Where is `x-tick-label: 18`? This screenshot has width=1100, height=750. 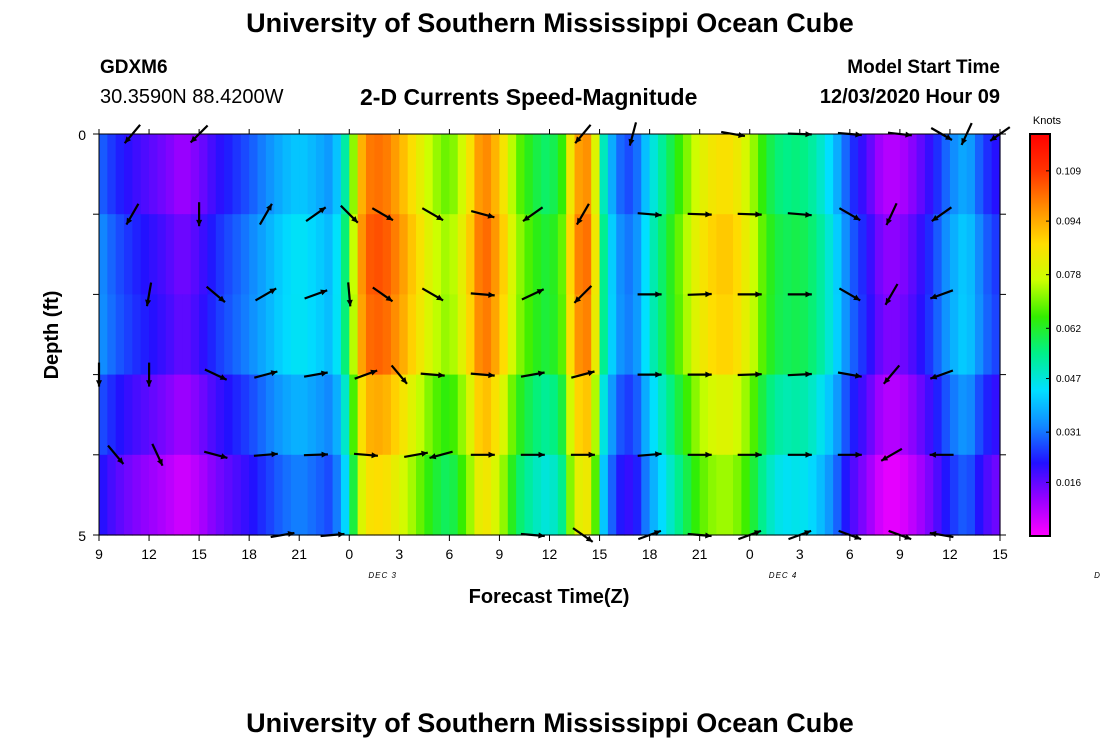
x-tick-label: 18 is located at coordinates (249, 554).